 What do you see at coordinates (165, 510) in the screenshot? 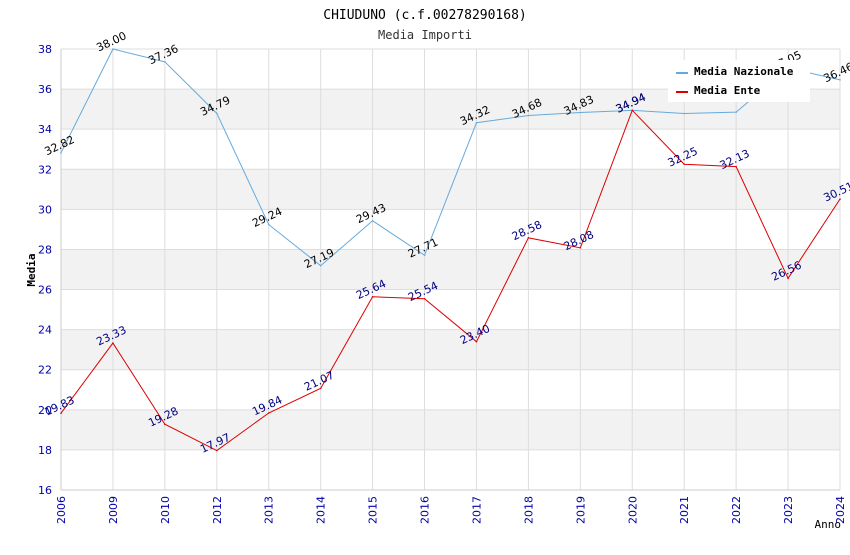
I see `x-tick-label: 2010` at bounding box center [165, 510].